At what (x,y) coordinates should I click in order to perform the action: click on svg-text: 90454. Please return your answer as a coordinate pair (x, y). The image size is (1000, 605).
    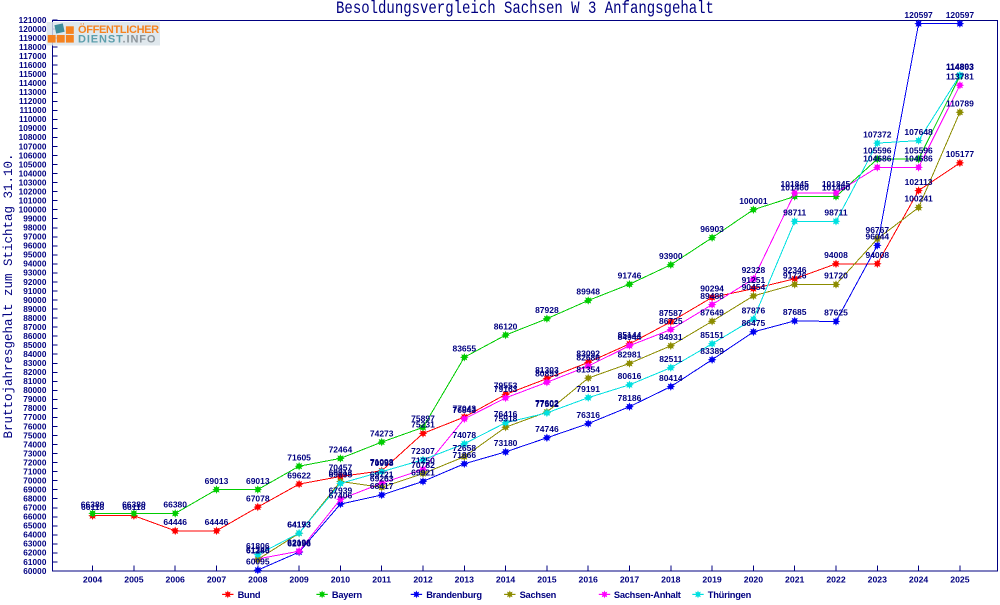
    Looking at the image, I should click on (754, 287).